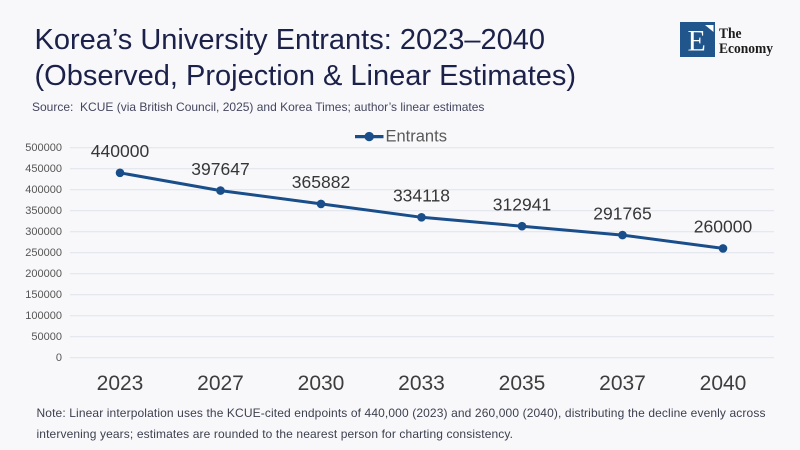 This screenshot has width=800, height=450. I want to click on svg-text: 2035, so click(522, 383).